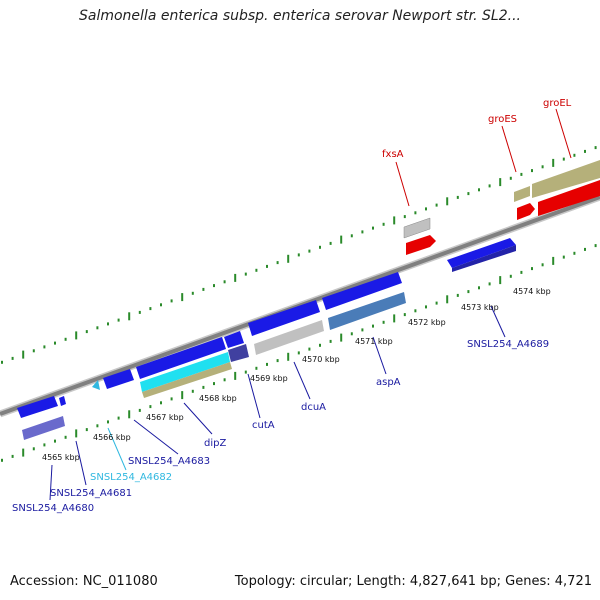  What do you see at coordinates (484, 258) in the screenshot?
I see `gene-A4689-shadow` at bounding box center [484, 258].